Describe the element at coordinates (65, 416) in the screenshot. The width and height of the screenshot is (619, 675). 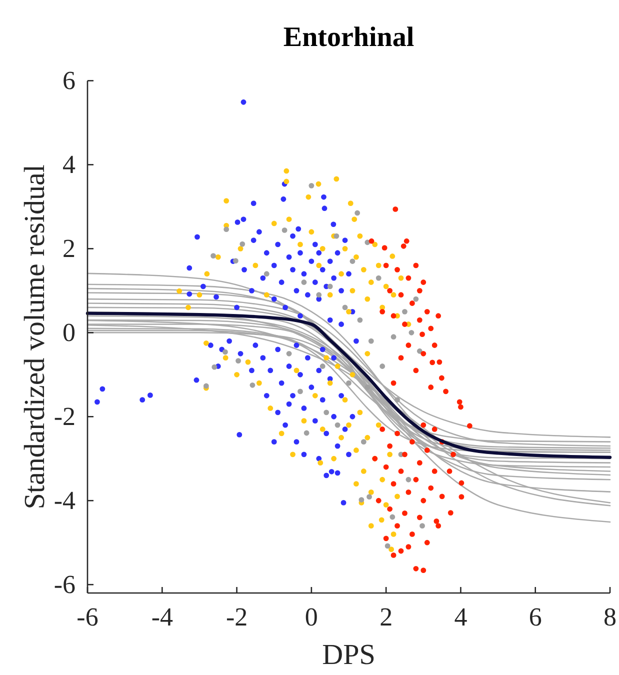
I see `y-tick-label: -2` at that location.